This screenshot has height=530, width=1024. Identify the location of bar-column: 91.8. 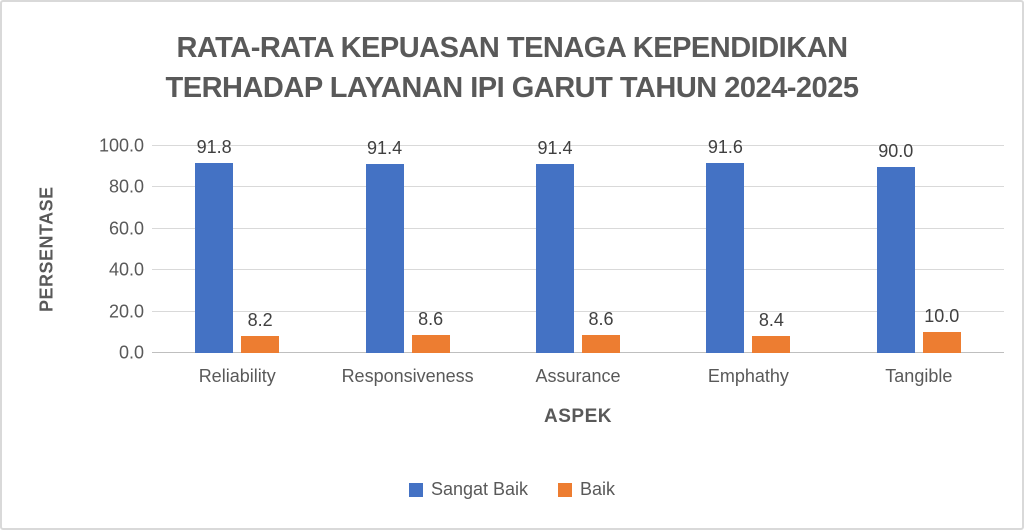
(214, 245).